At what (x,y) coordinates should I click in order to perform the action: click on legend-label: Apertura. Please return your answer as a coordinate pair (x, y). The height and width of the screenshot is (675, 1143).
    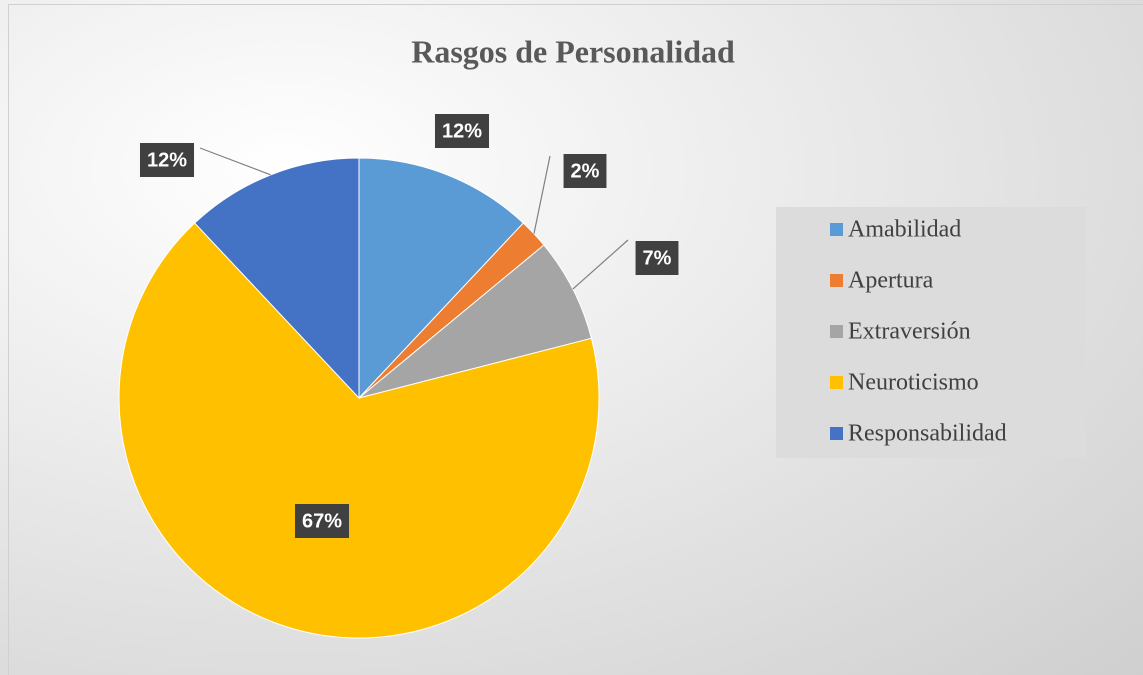
    Looking at the image, I should click on (891, 281).